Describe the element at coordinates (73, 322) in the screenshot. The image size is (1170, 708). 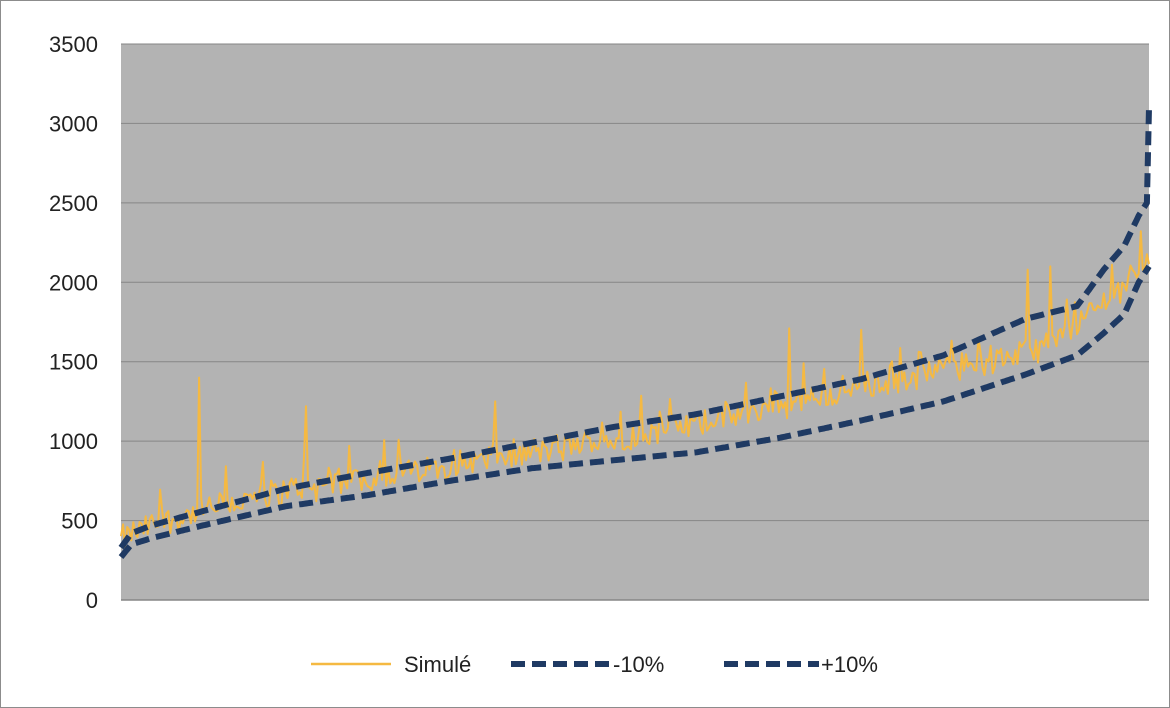
I see `y-axis: 0 500 1000 1500 2000 2500 3000 3500` at that location.